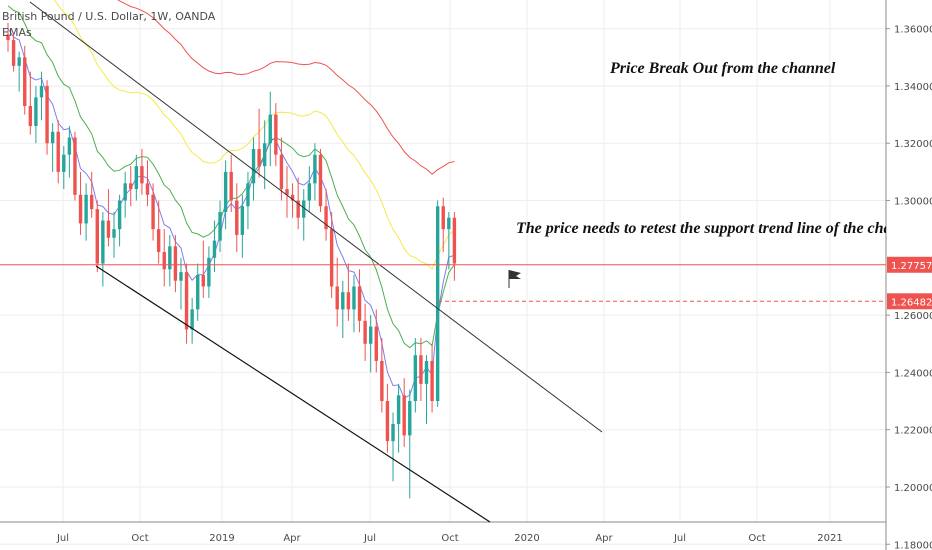 The width and height of the screenshot is (932, 550). Describe the element at coordinates (286, 87) in the screenshot. I see `ema-long-line` at that location.